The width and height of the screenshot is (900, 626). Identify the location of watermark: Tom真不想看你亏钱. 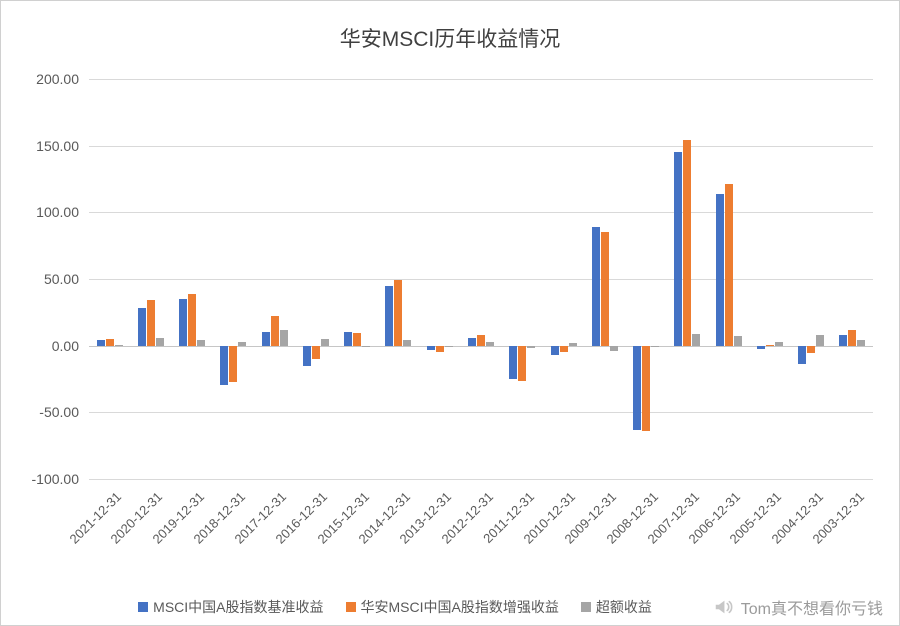
(798, 607).